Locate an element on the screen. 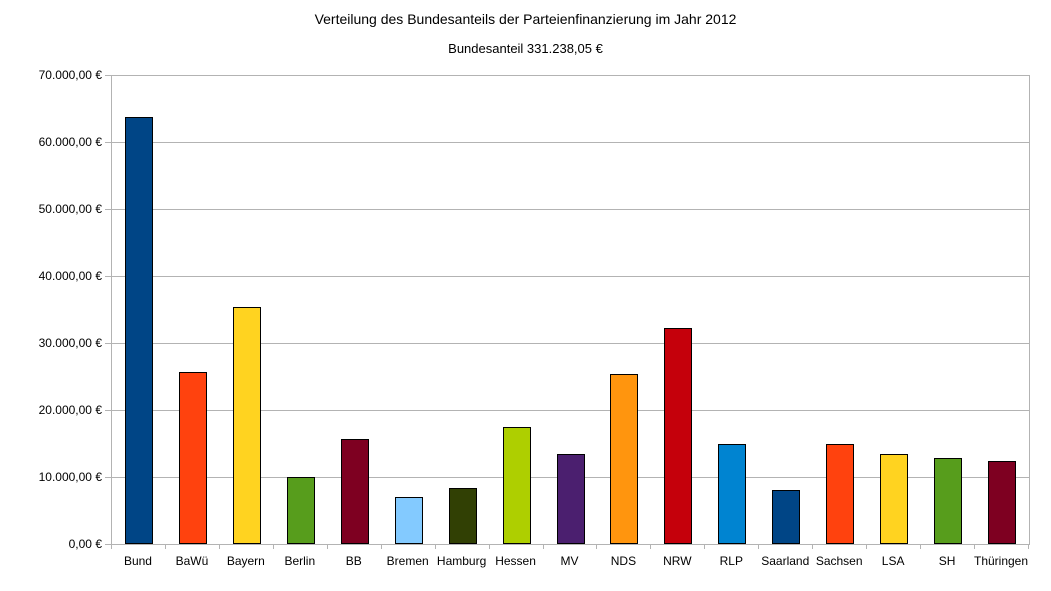 This screenshot has width=1051, height=591. x-axis-label-Hessen: Hessen is located at coordinates (515, 561).